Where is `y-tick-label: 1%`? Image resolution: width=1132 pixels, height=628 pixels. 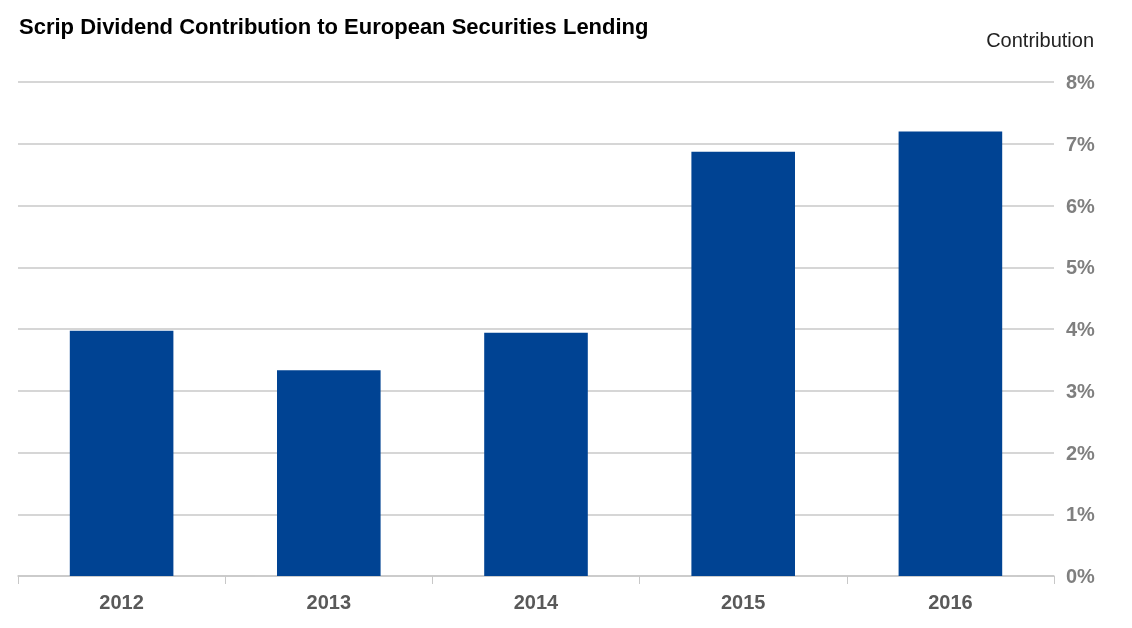
y-tick-label: 1% is located at coordinates (1081, 514).